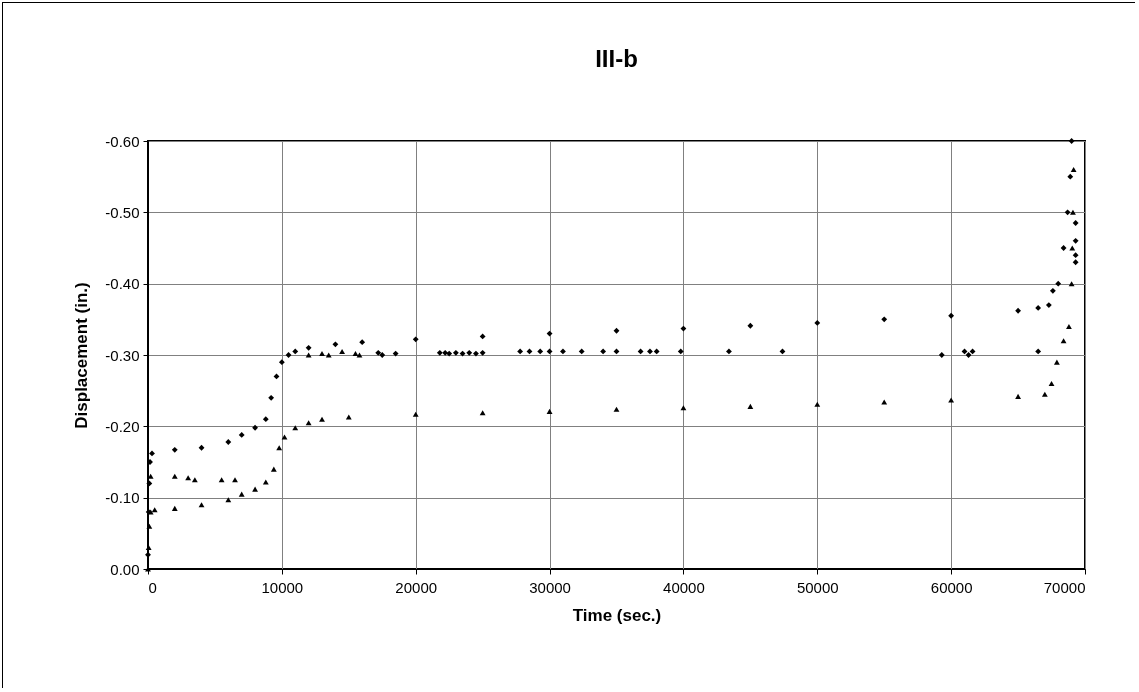 This screenshot has height=692, width=1139. I want to click on y-tick-label: -0.40, so click(122, 284).